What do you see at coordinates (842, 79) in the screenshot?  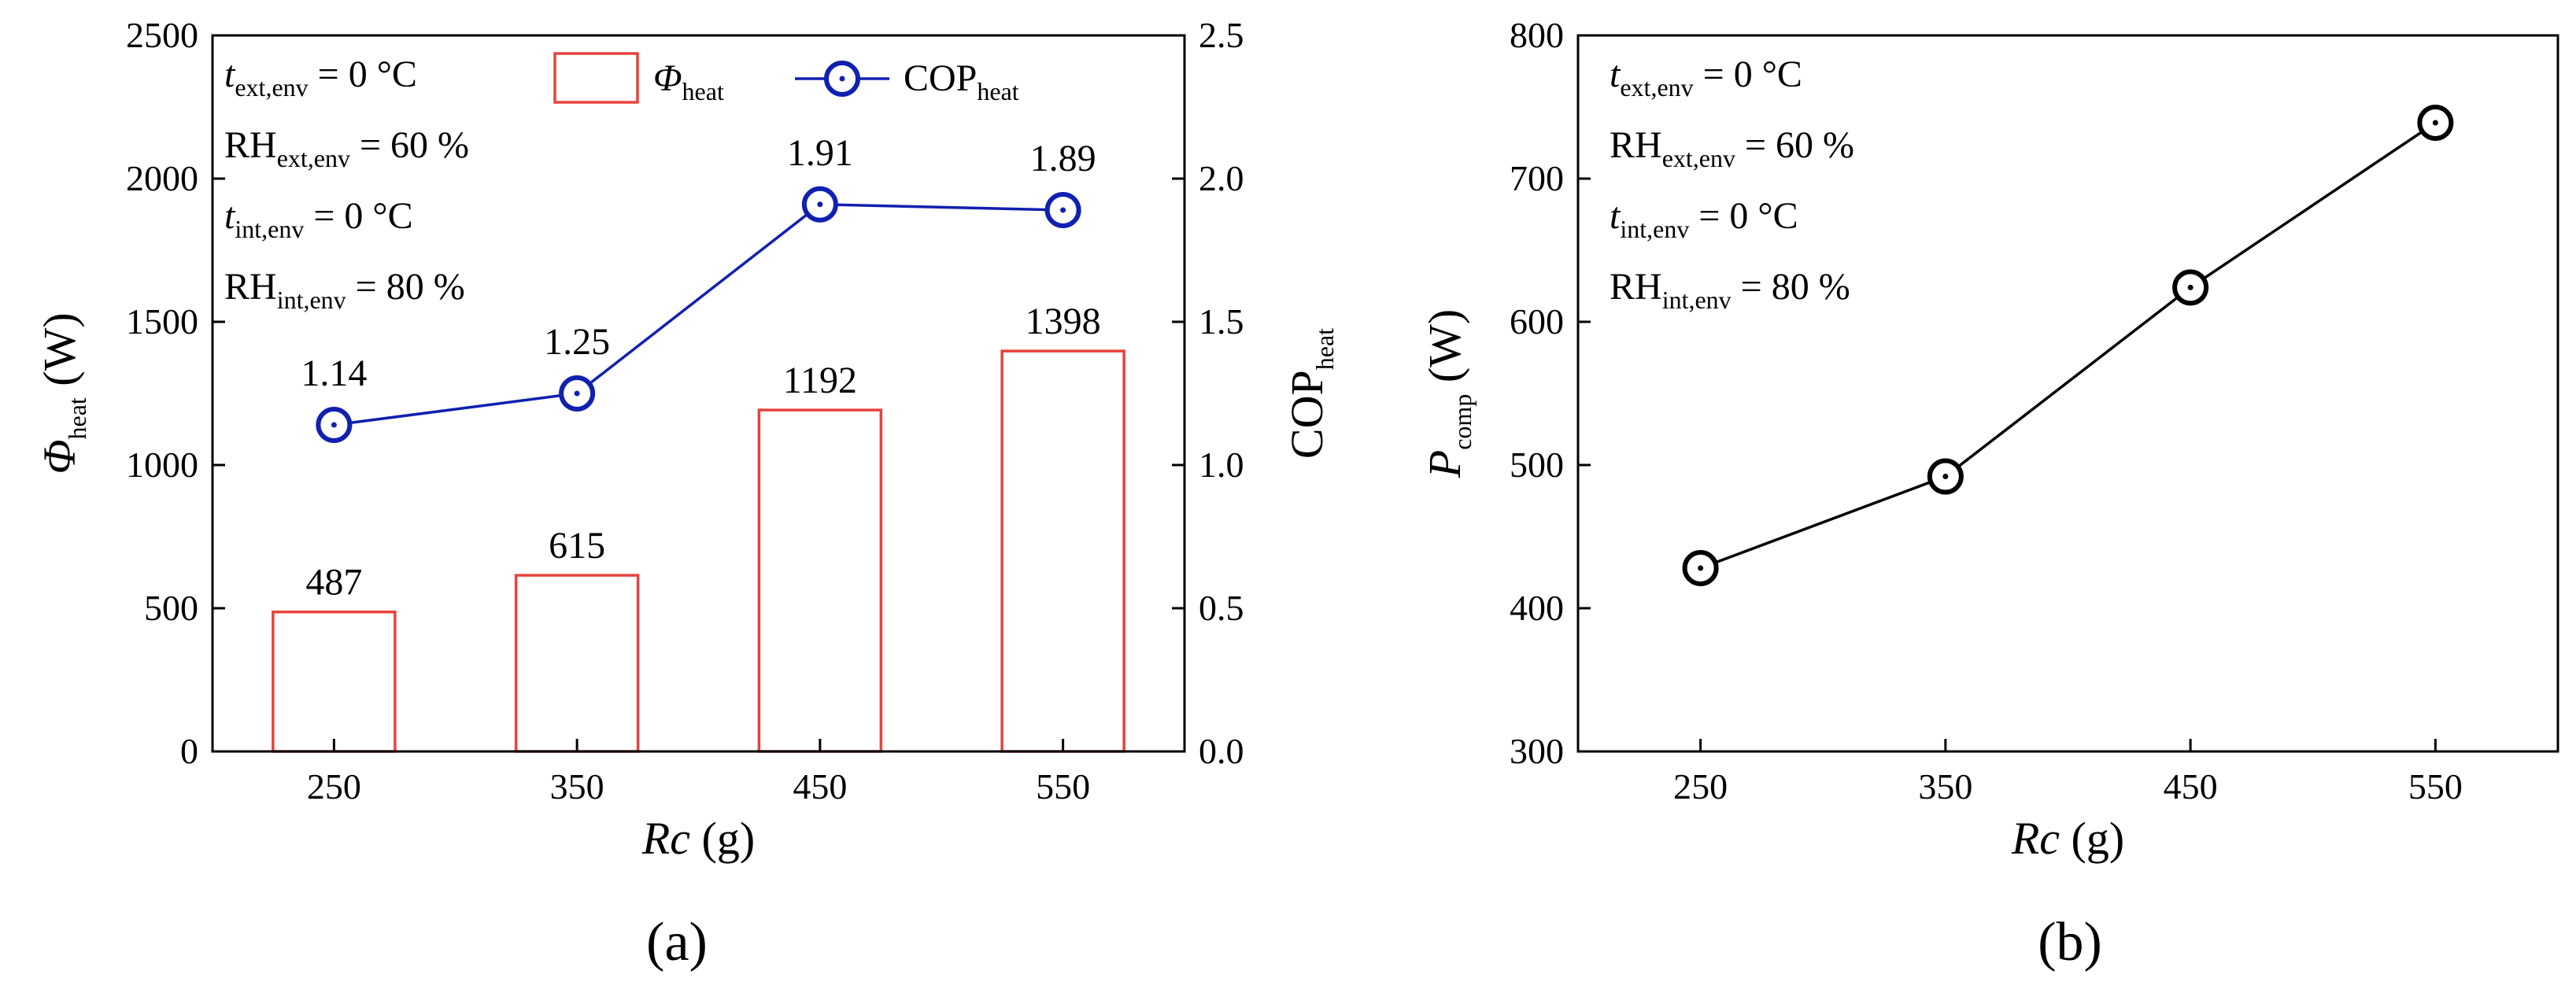 I see `legend-cop-marker-dot` at bounding box center [842, 79].